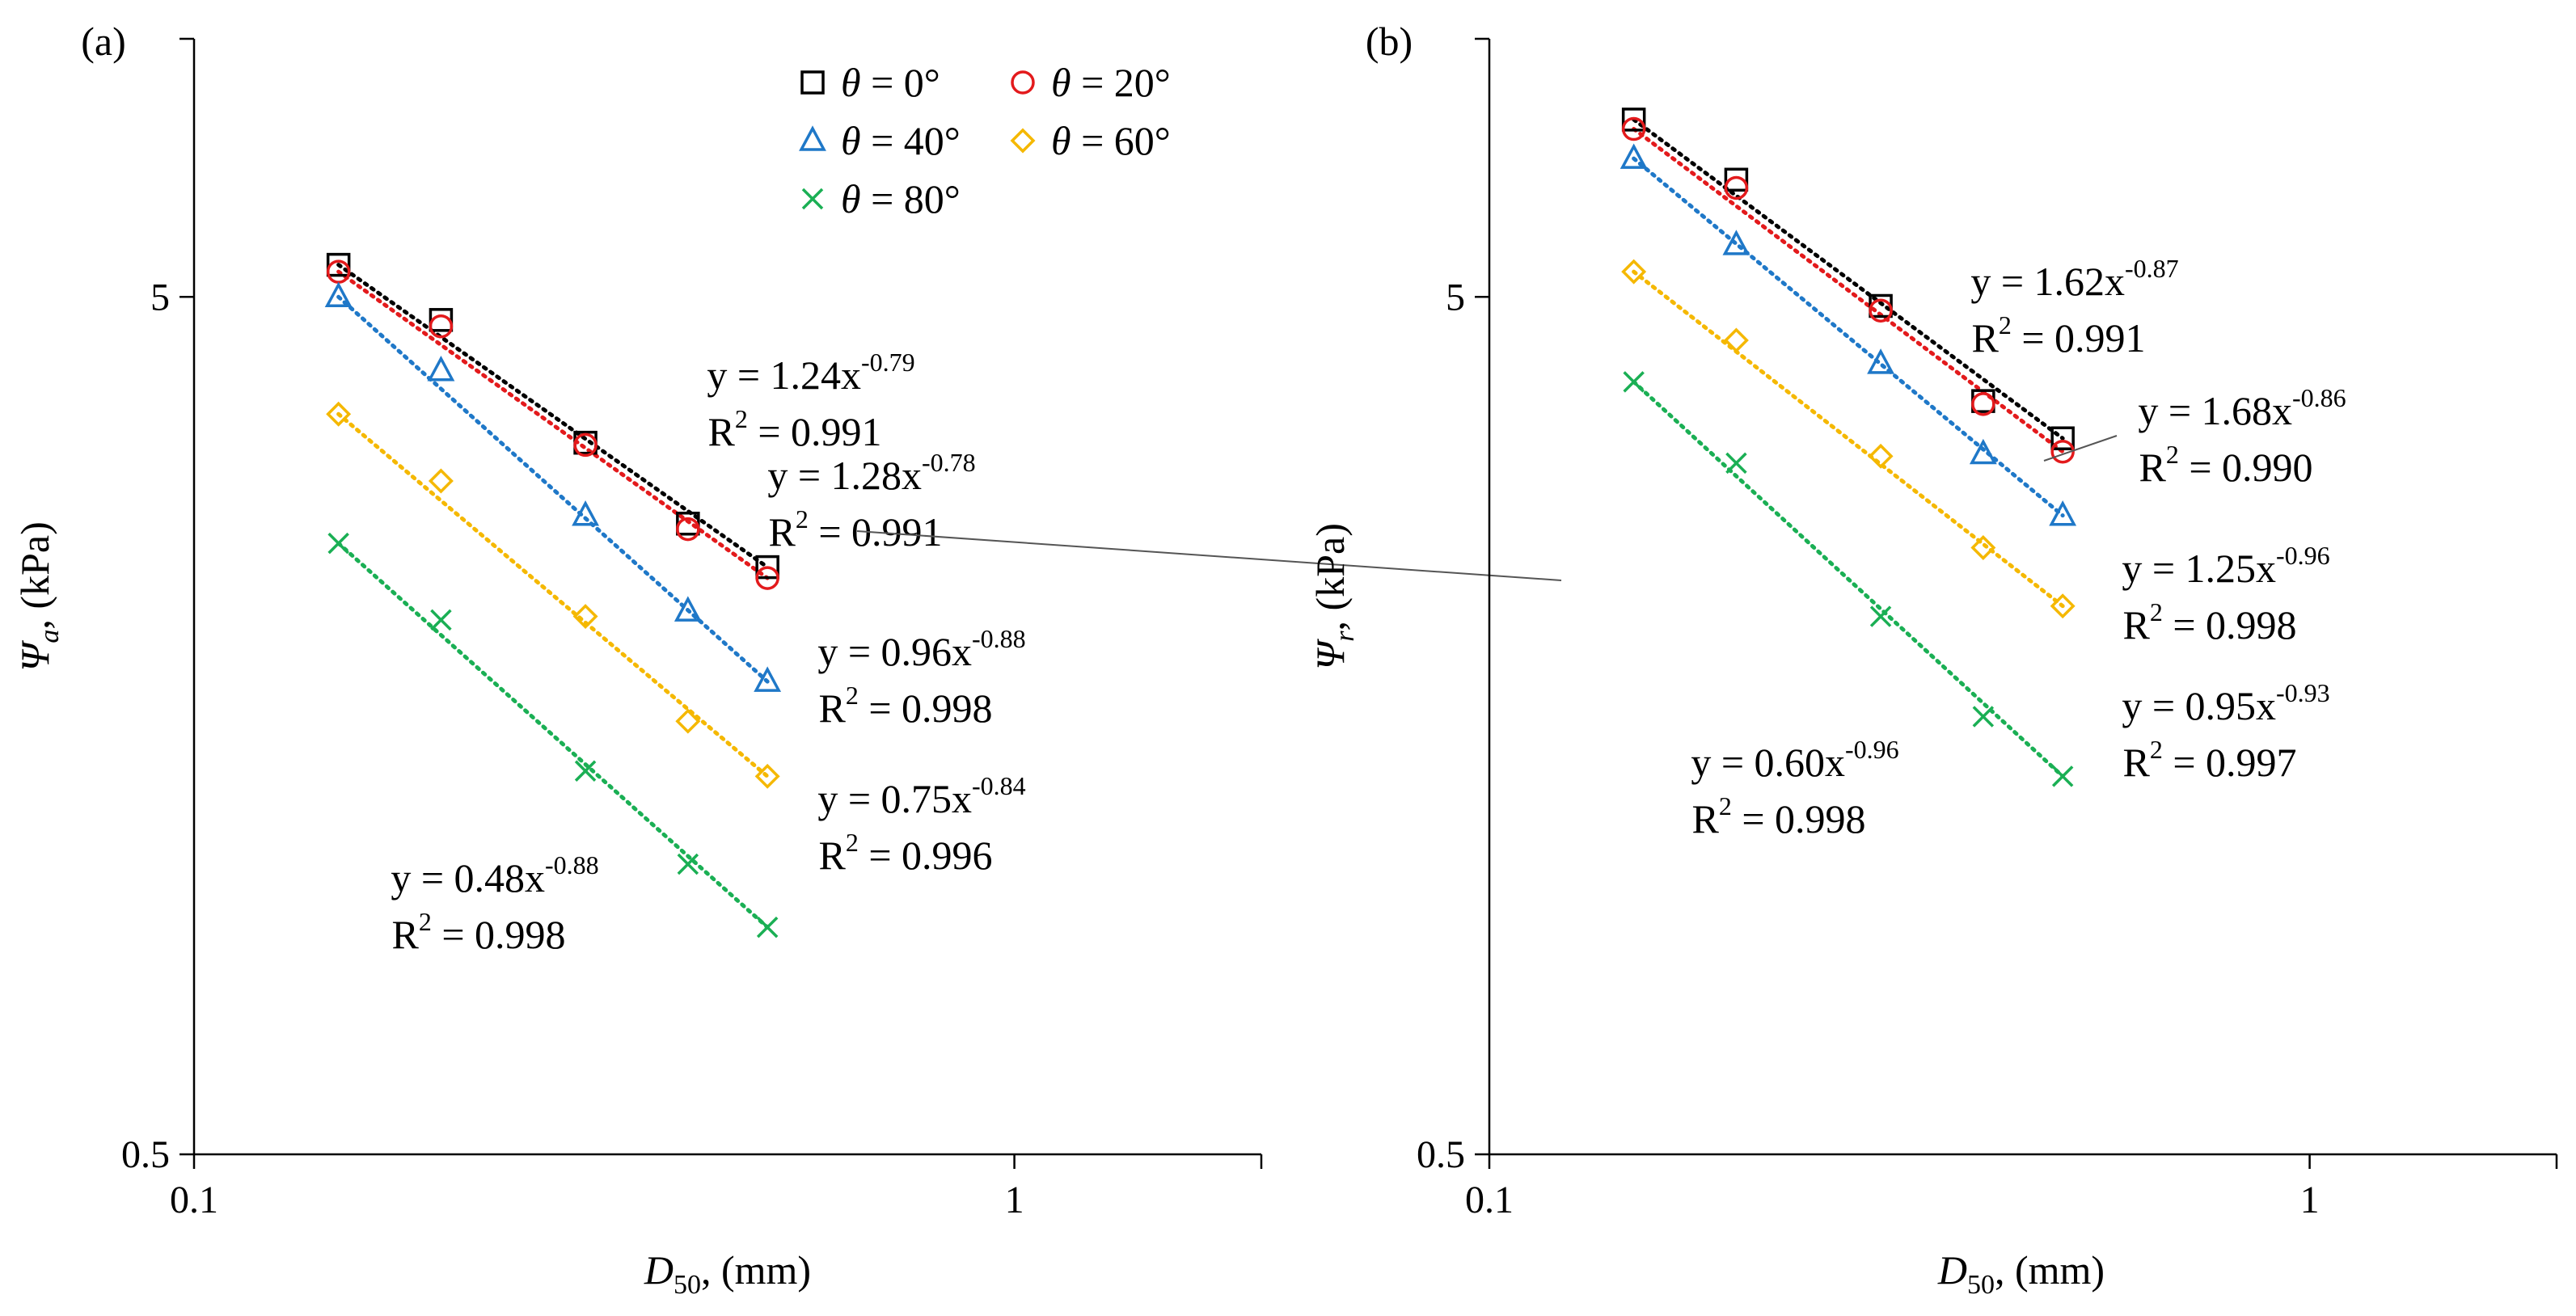 This screenshot has width=2576, height=1316. I want to click on fit-annotation-0: y = 1.62x-0.87 R2 = 0.991, so click(2074, 307).